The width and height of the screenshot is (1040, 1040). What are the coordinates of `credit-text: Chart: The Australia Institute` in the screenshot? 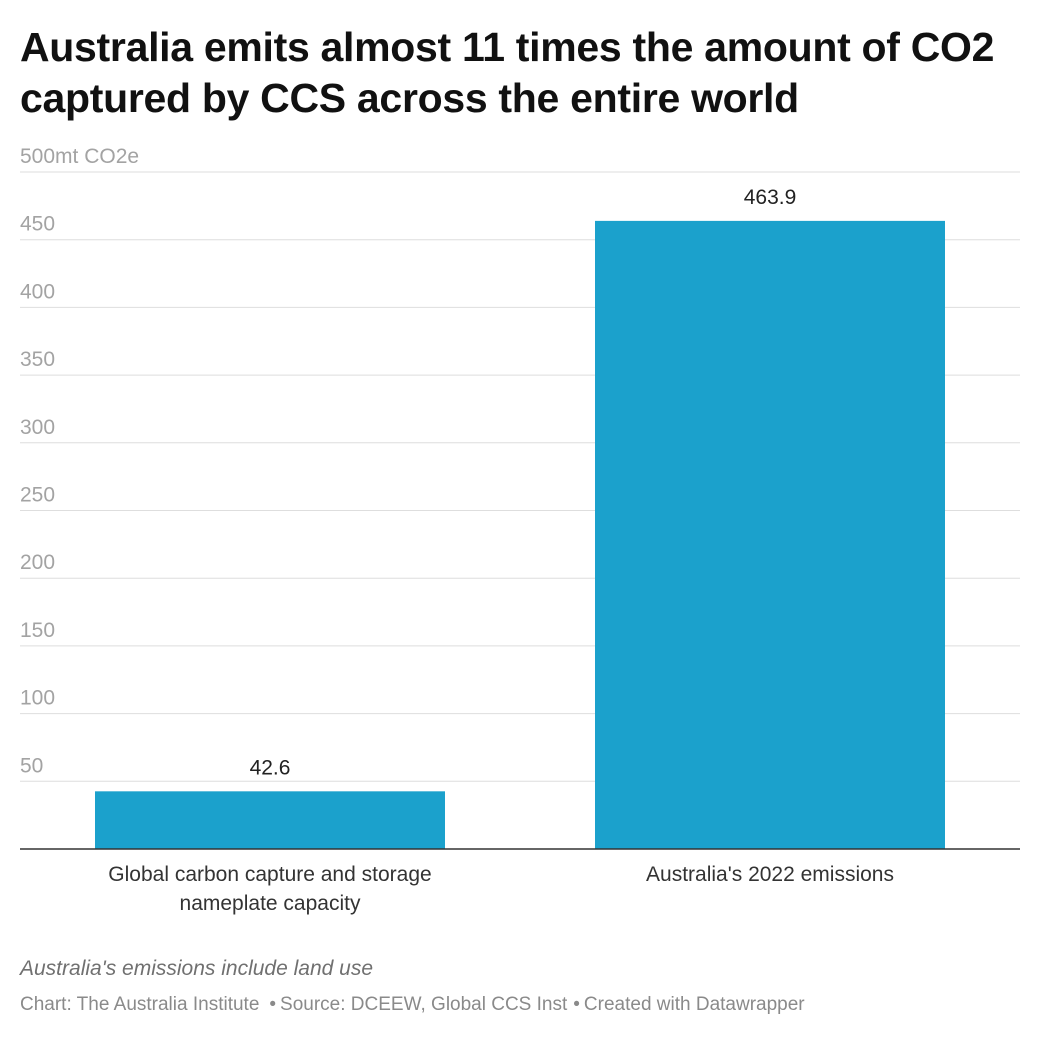 It's located at (140, 1004).